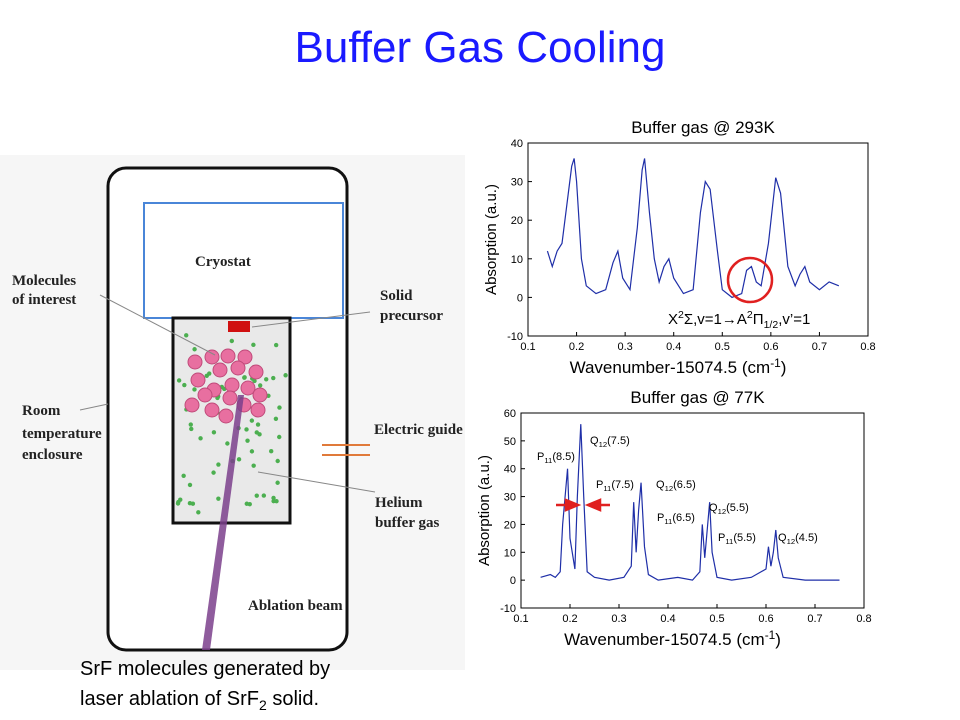 The width and height of the screenshot is (960, 720). What do you see at coordinates (770, 635) in the screenshot?
I see `x-axis-label-part: -1` at bounding box center [770, 635].